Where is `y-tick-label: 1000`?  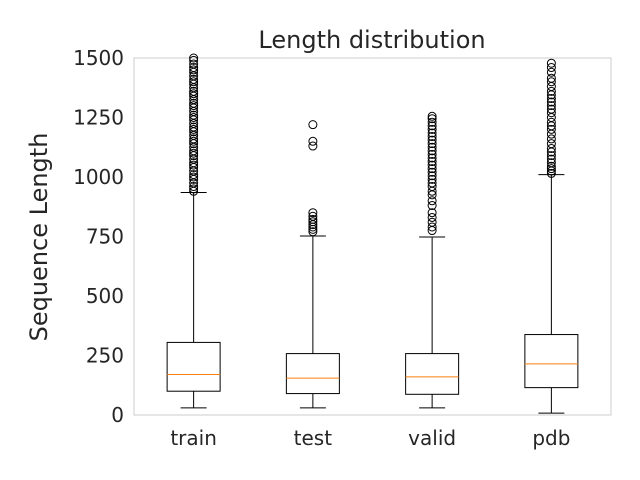 y-tick-label: 1000 is located at coordinates (98, 177).